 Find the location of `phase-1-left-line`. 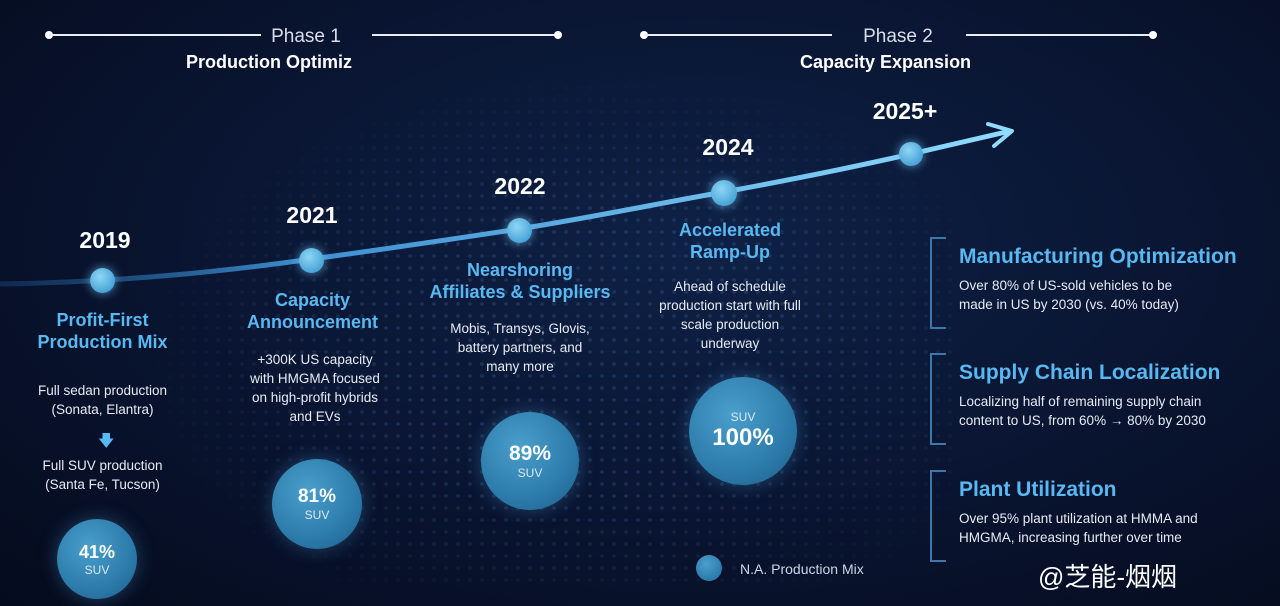

phase-1-left-line is located at coordinates (155, 35).